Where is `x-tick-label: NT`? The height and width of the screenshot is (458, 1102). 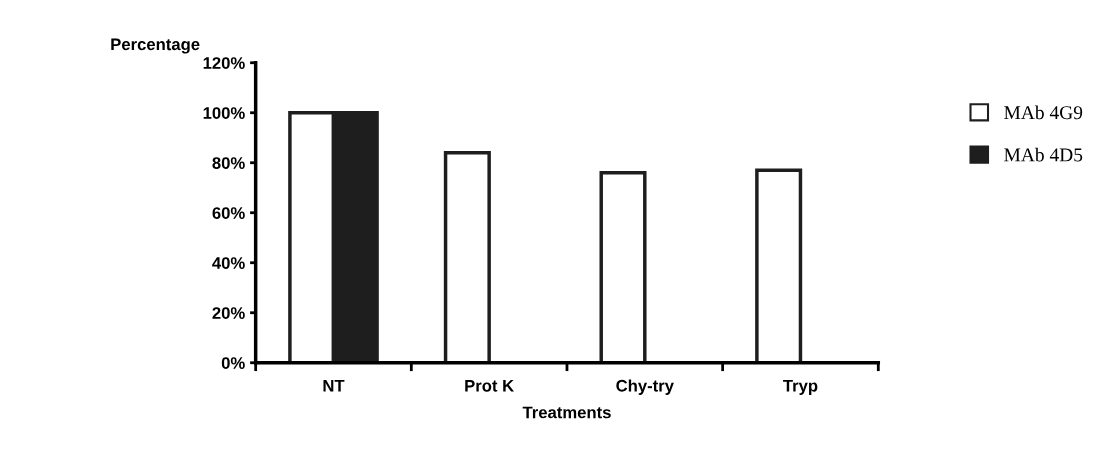
x-tick-label: NT is located at coordinates (334, 386).